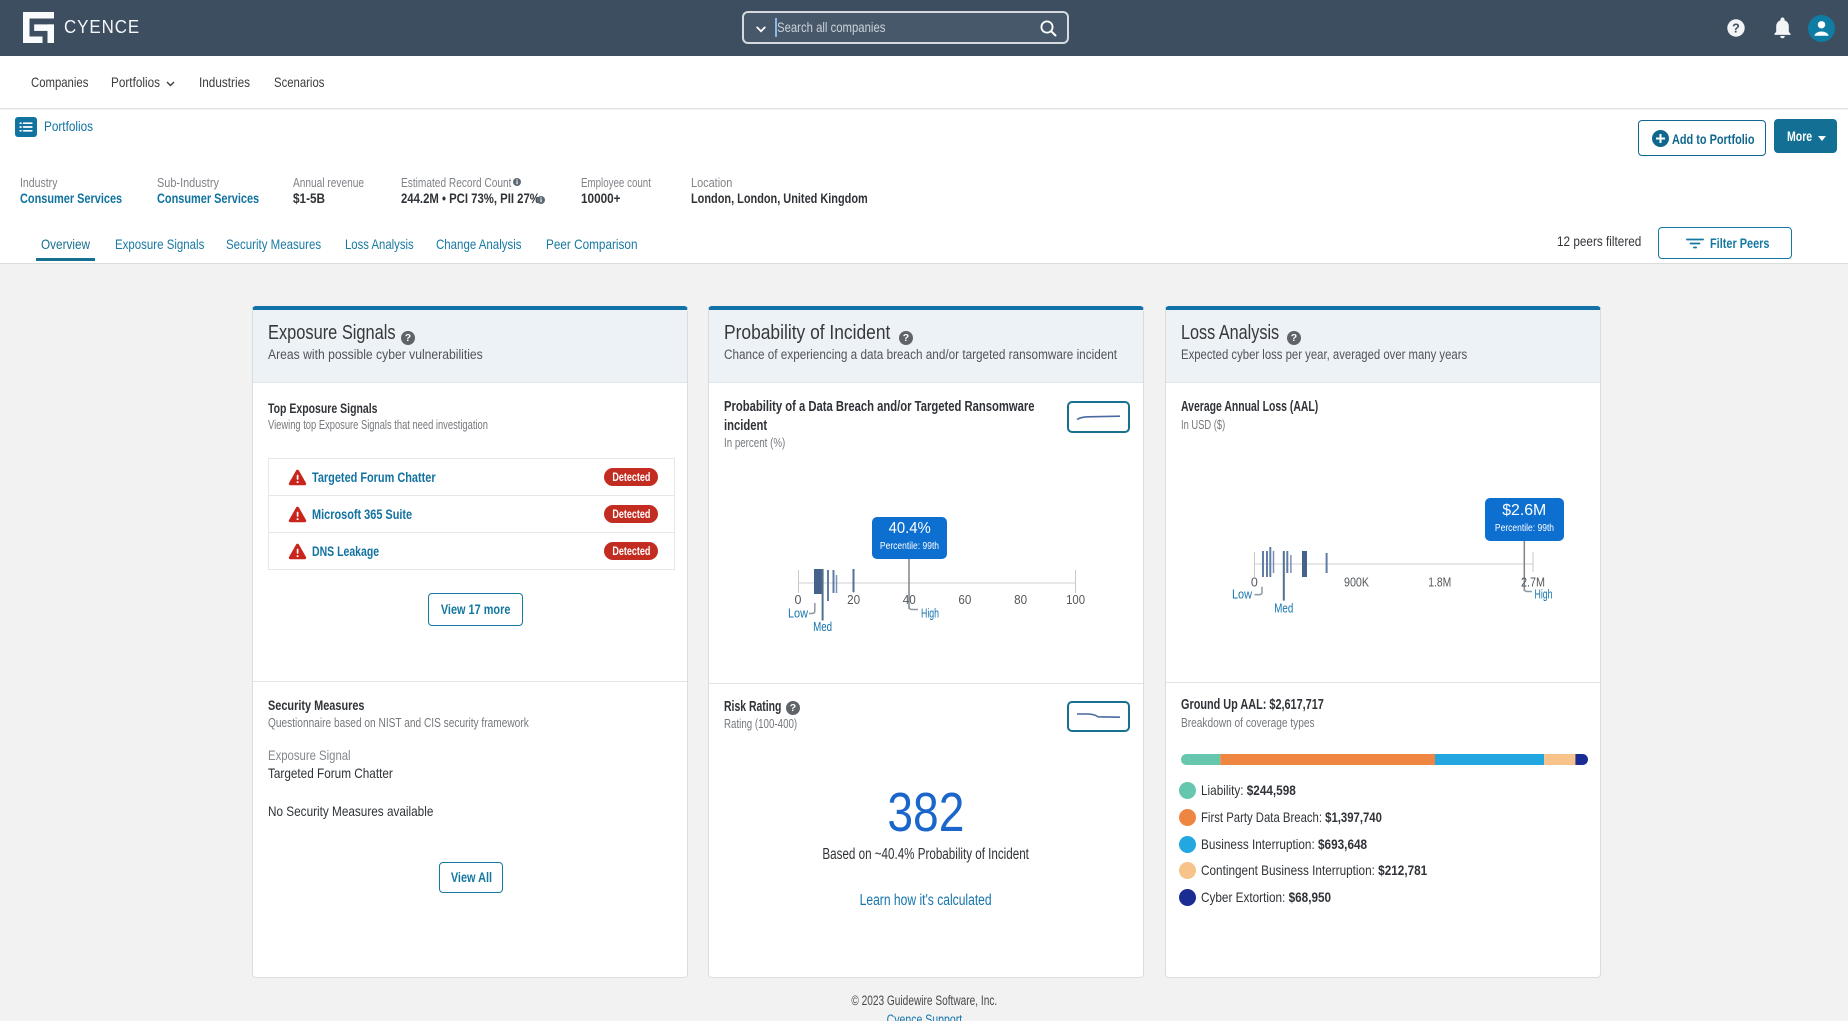  I want to click on svg-text: 2.7M, so click(1533, 583).